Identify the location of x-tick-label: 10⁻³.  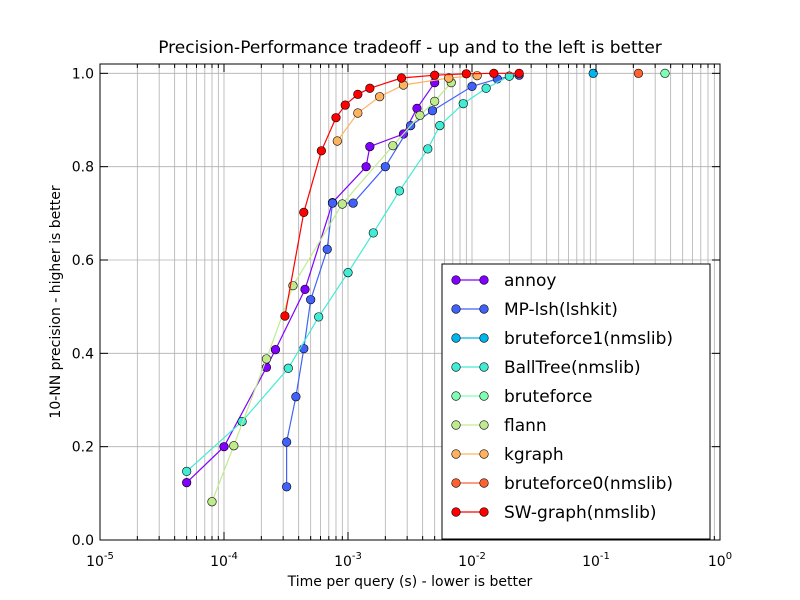
(348, 560).